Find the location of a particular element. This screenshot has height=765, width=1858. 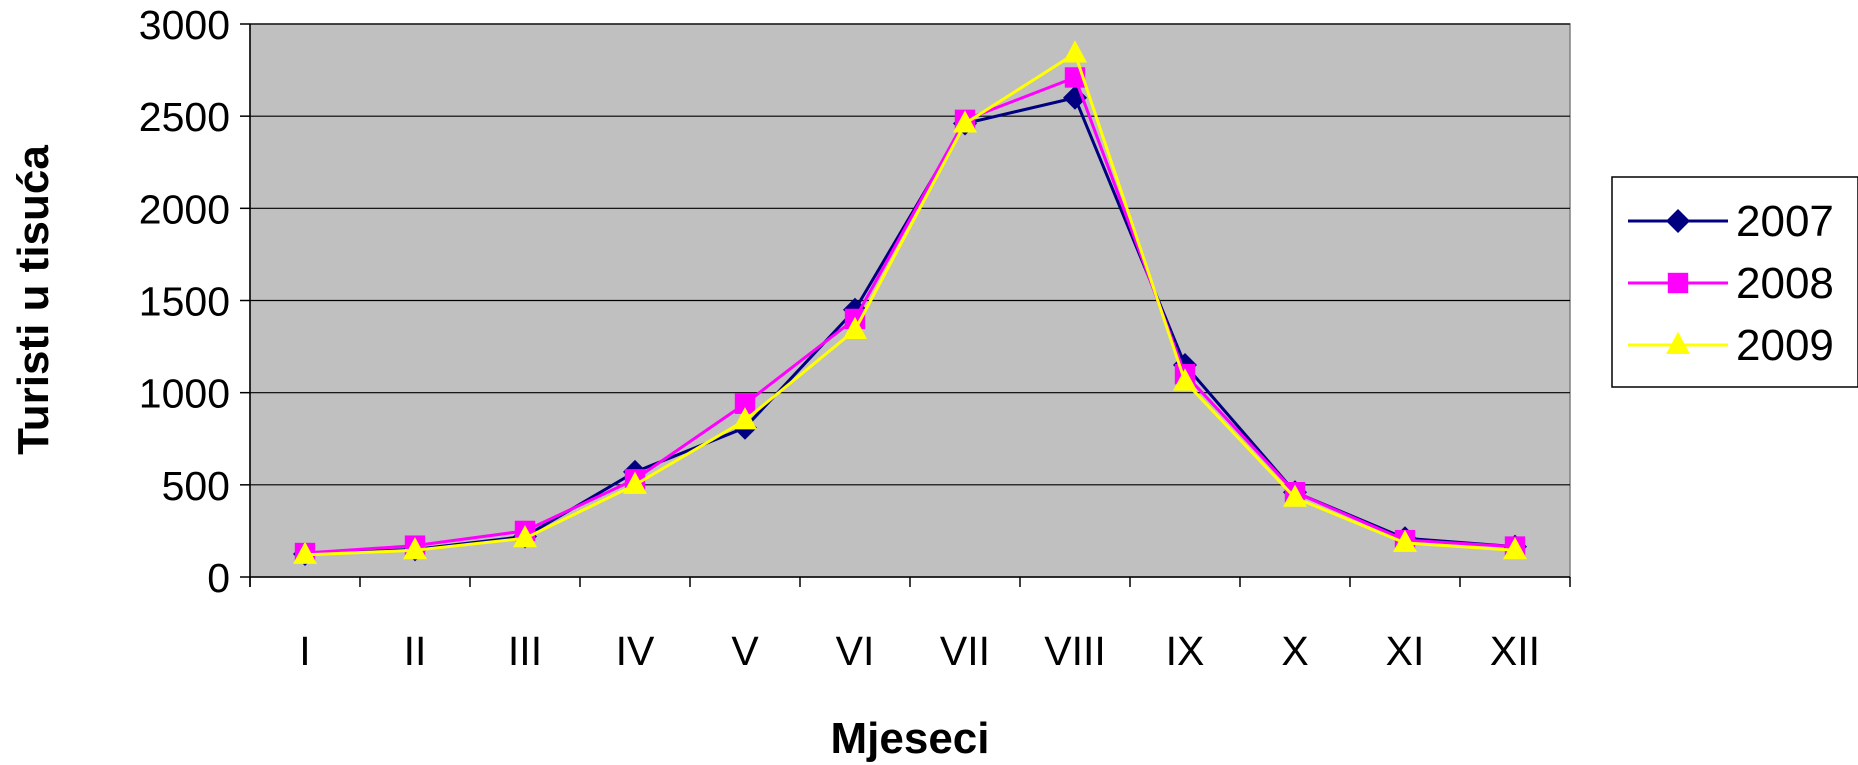

data-point-2008 is located at coordinates (745, 403).